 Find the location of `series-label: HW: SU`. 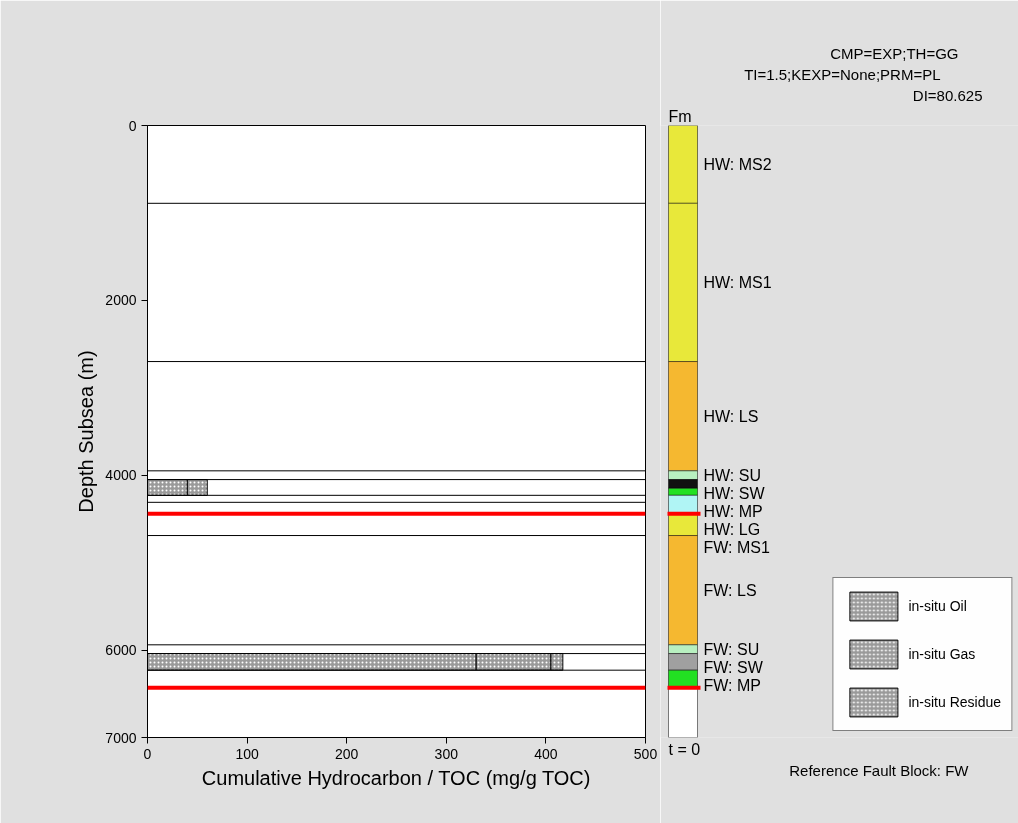

series-label: HW: SU is located at coordinates (732, 475).